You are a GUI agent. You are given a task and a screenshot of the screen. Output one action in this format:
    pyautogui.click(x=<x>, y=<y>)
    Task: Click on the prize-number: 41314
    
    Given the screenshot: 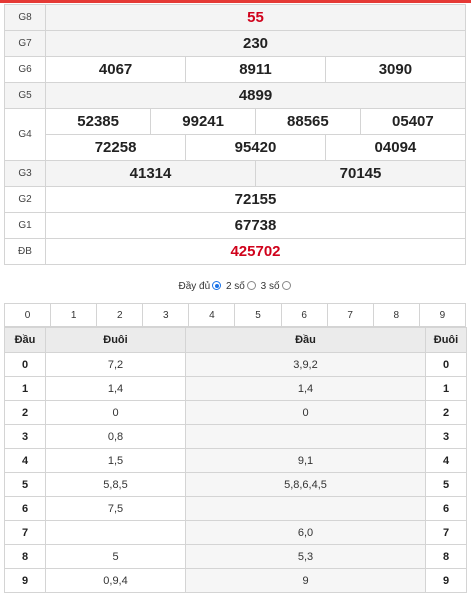 What is the action you would take?
    pyautogui.click(x=151, y=173)
    